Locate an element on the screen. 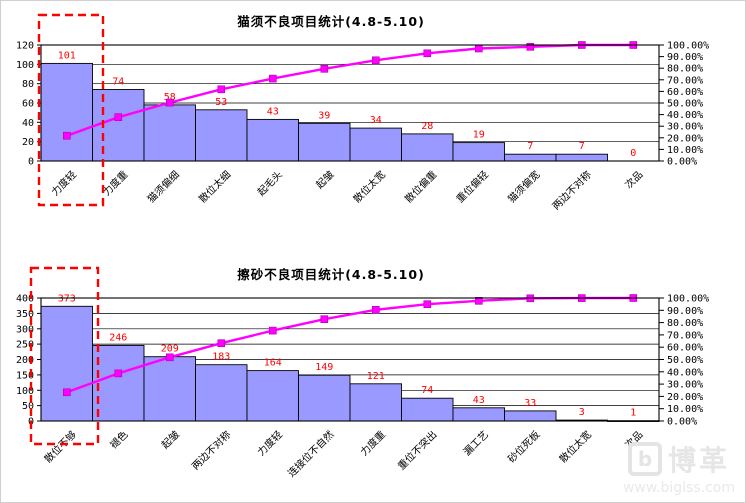  bar-value-label: 149 is located at coordinates (324, 367).